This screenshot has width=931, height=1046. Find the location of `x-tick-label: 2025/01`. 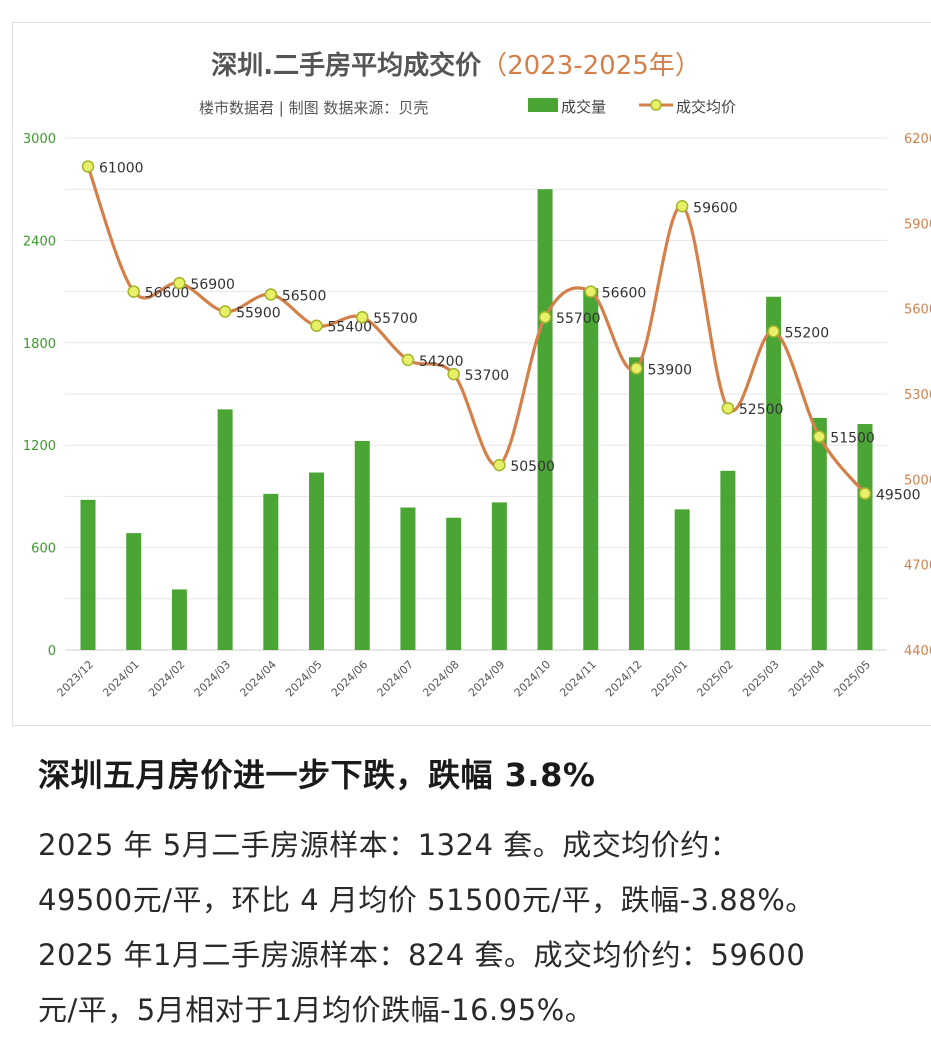

x-tick-label: 2025/01 is located at coordinates (670, 679).